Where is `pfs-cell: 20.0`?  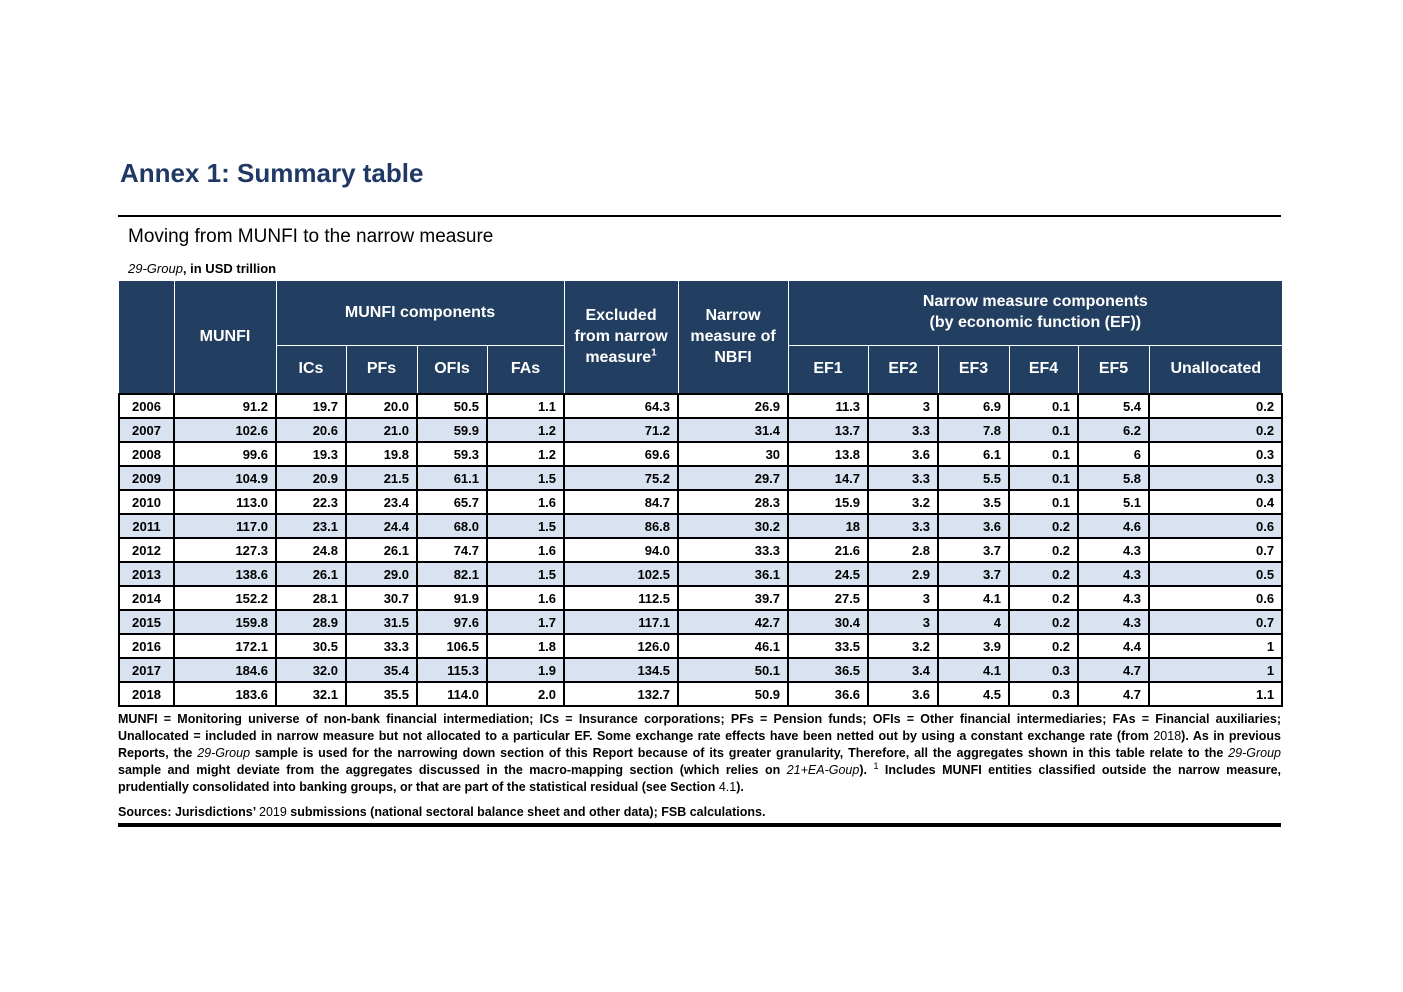
pfs-cell: 20.0 is located at coordinates (381, 406).